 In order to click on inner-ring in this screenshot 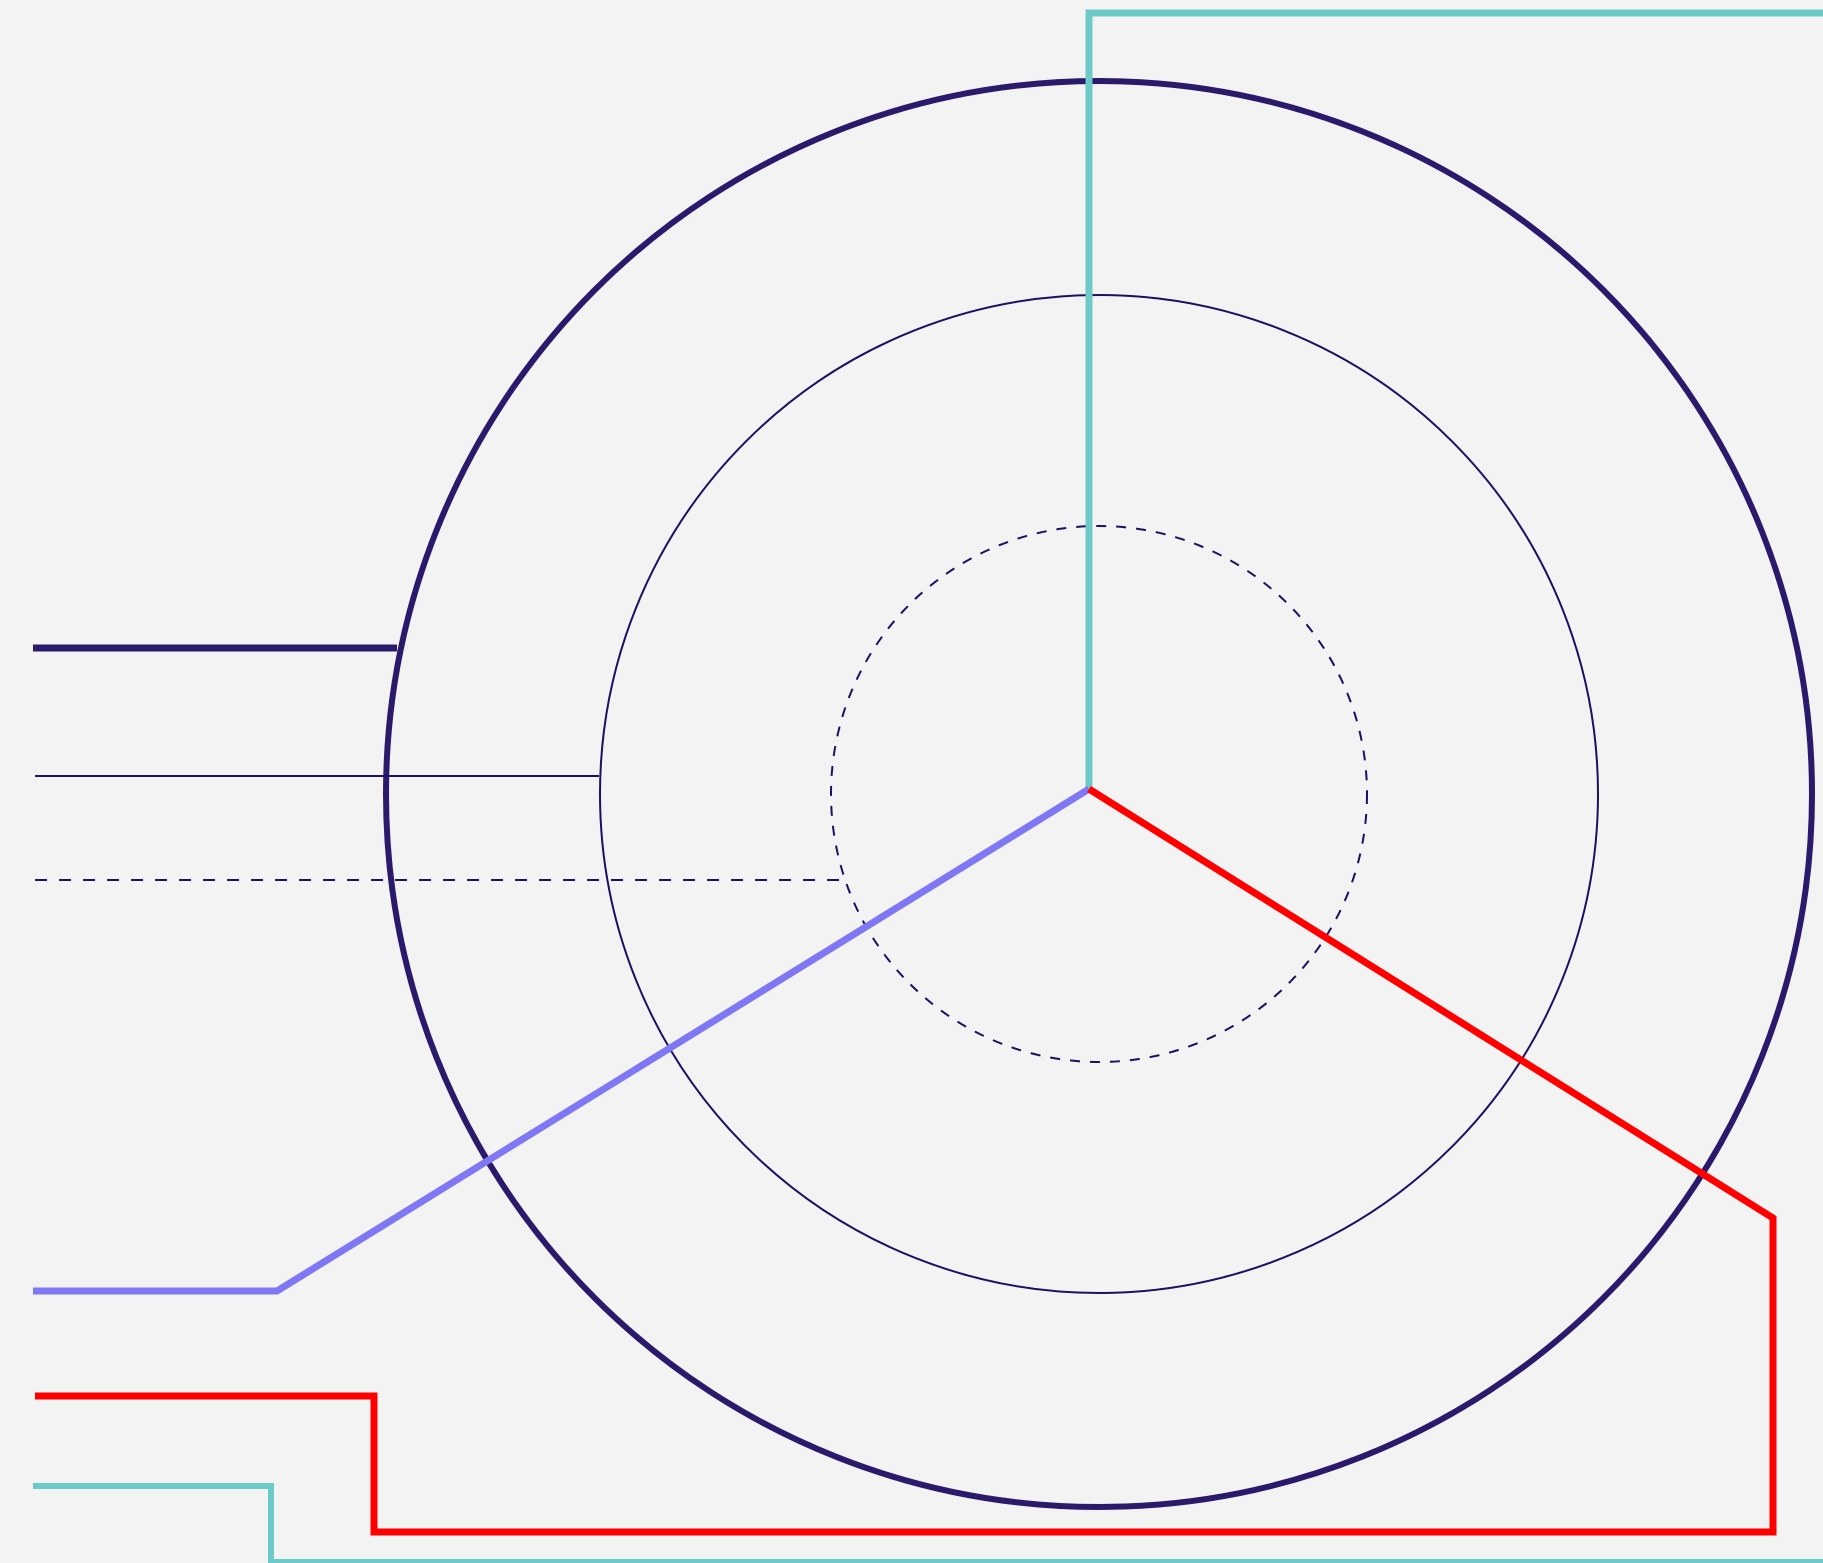, I will do `click(1099, 794)`.